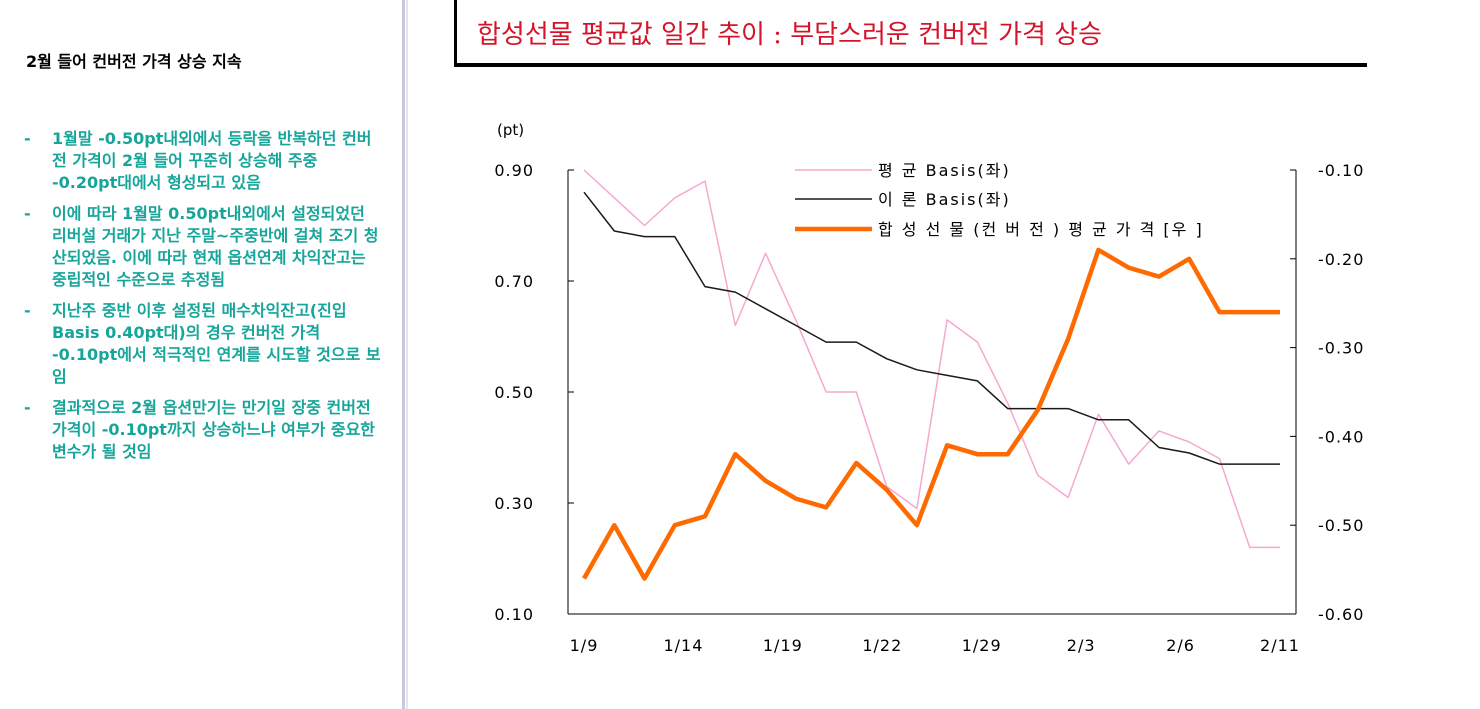  What do you see at coordinates (982, 645) in the screenshot?
I see `x-tick-label: 1/29` at bounding box center [982, 645].